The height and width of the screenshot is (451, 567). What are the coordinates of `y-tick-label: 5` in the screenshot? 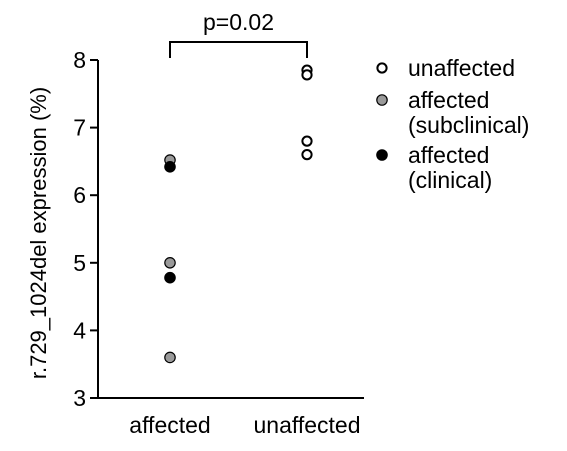 It's located at (79, 263).